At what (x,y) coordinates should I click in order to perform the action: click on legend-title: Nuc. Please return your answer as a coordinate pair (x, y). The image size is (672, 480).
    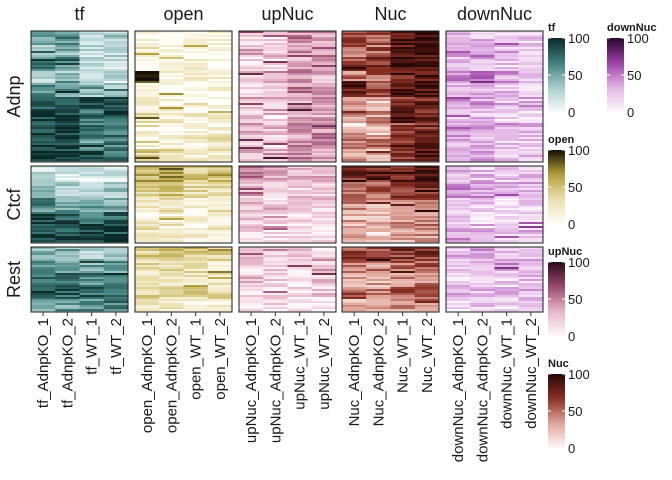
    Looking at the image, I should click on (558, 364).